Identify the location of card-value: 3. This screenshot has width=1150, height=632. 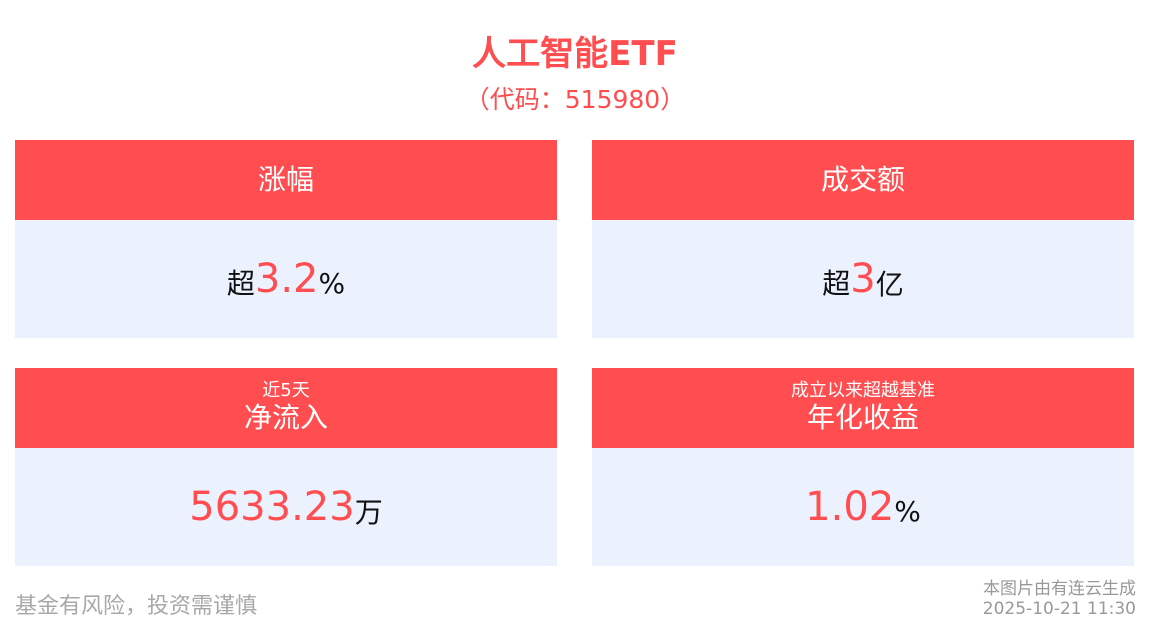
(863, 279).